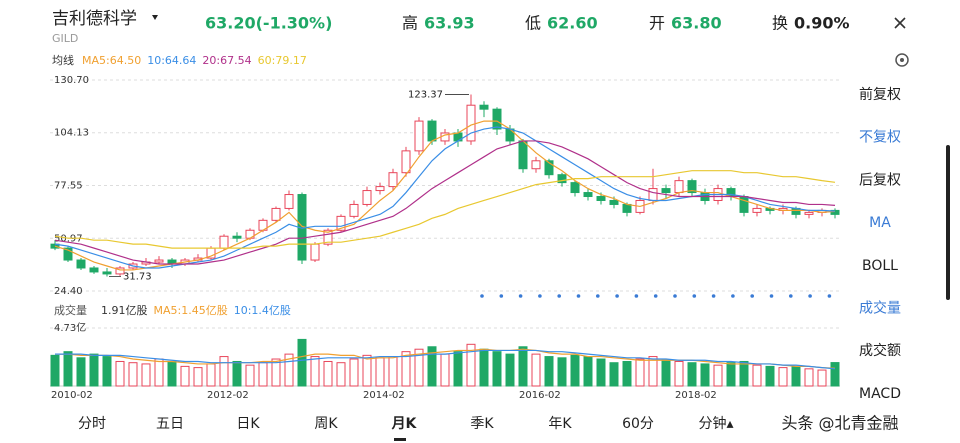 The image size is (960, 443). I want to click on side-menu-item: 后复权, so click(880, 179).